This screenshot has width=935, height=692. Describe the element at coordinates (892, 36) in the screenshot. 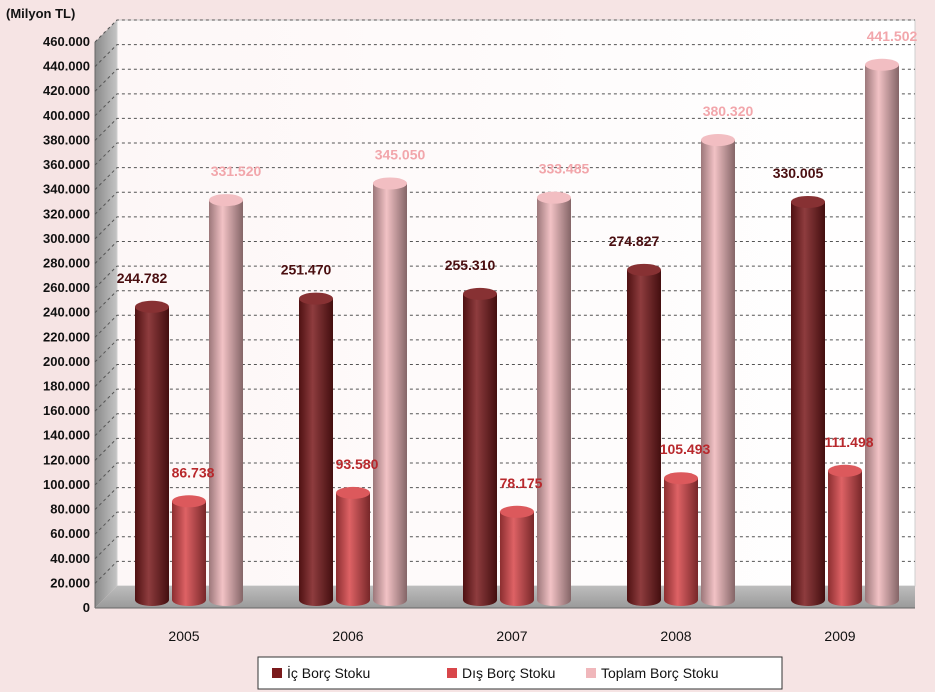

I see `data-label: 441.502` at that location.